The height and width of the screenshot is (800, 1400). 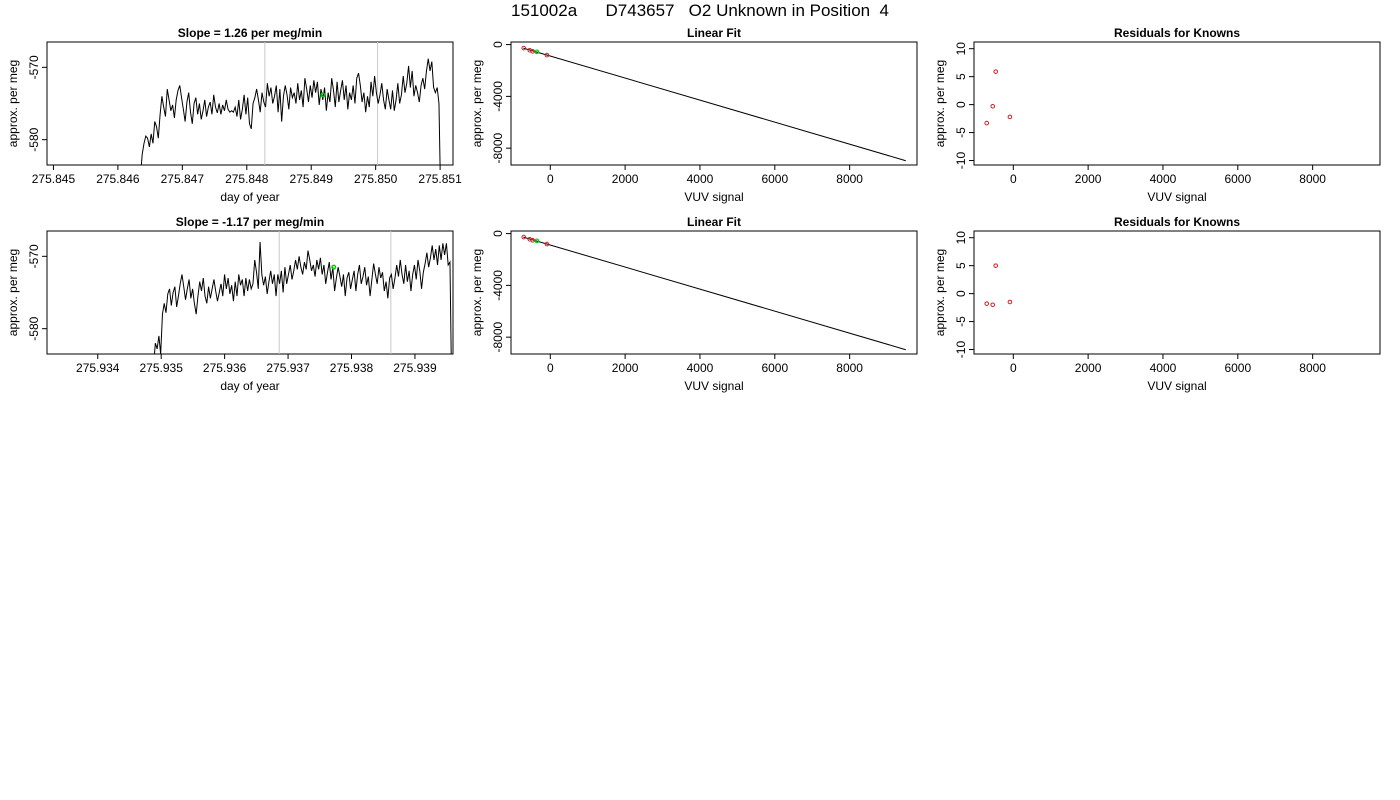 I want to click on page-title: 151002a D743657 O2 Unknown in Position 4, so click(x=700, y=10).